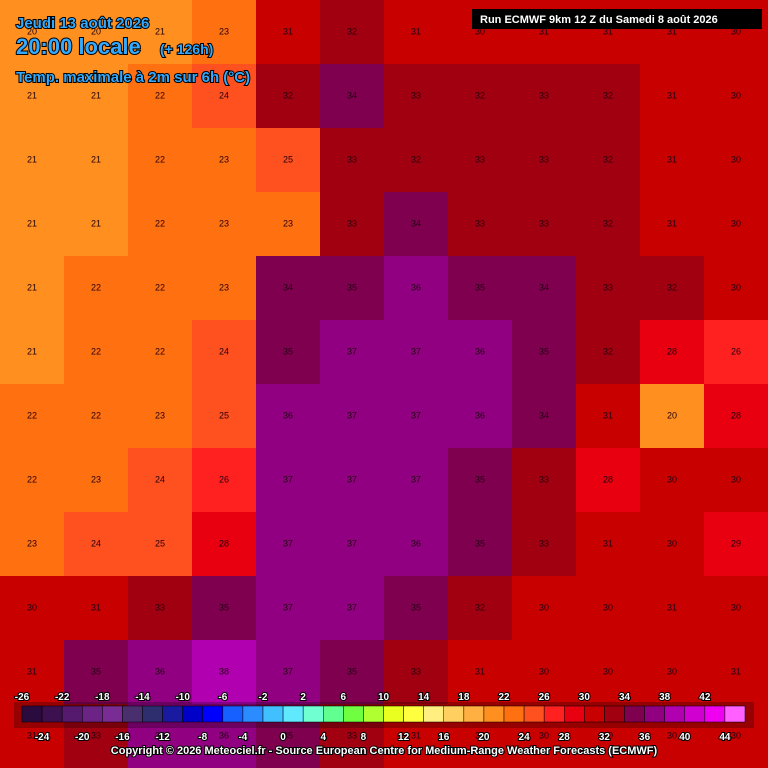 This screenshot has height=768, width=768. Describe the element at coordinates (665, 697) in the screenshot. I see `legend-label: 38` at that location.